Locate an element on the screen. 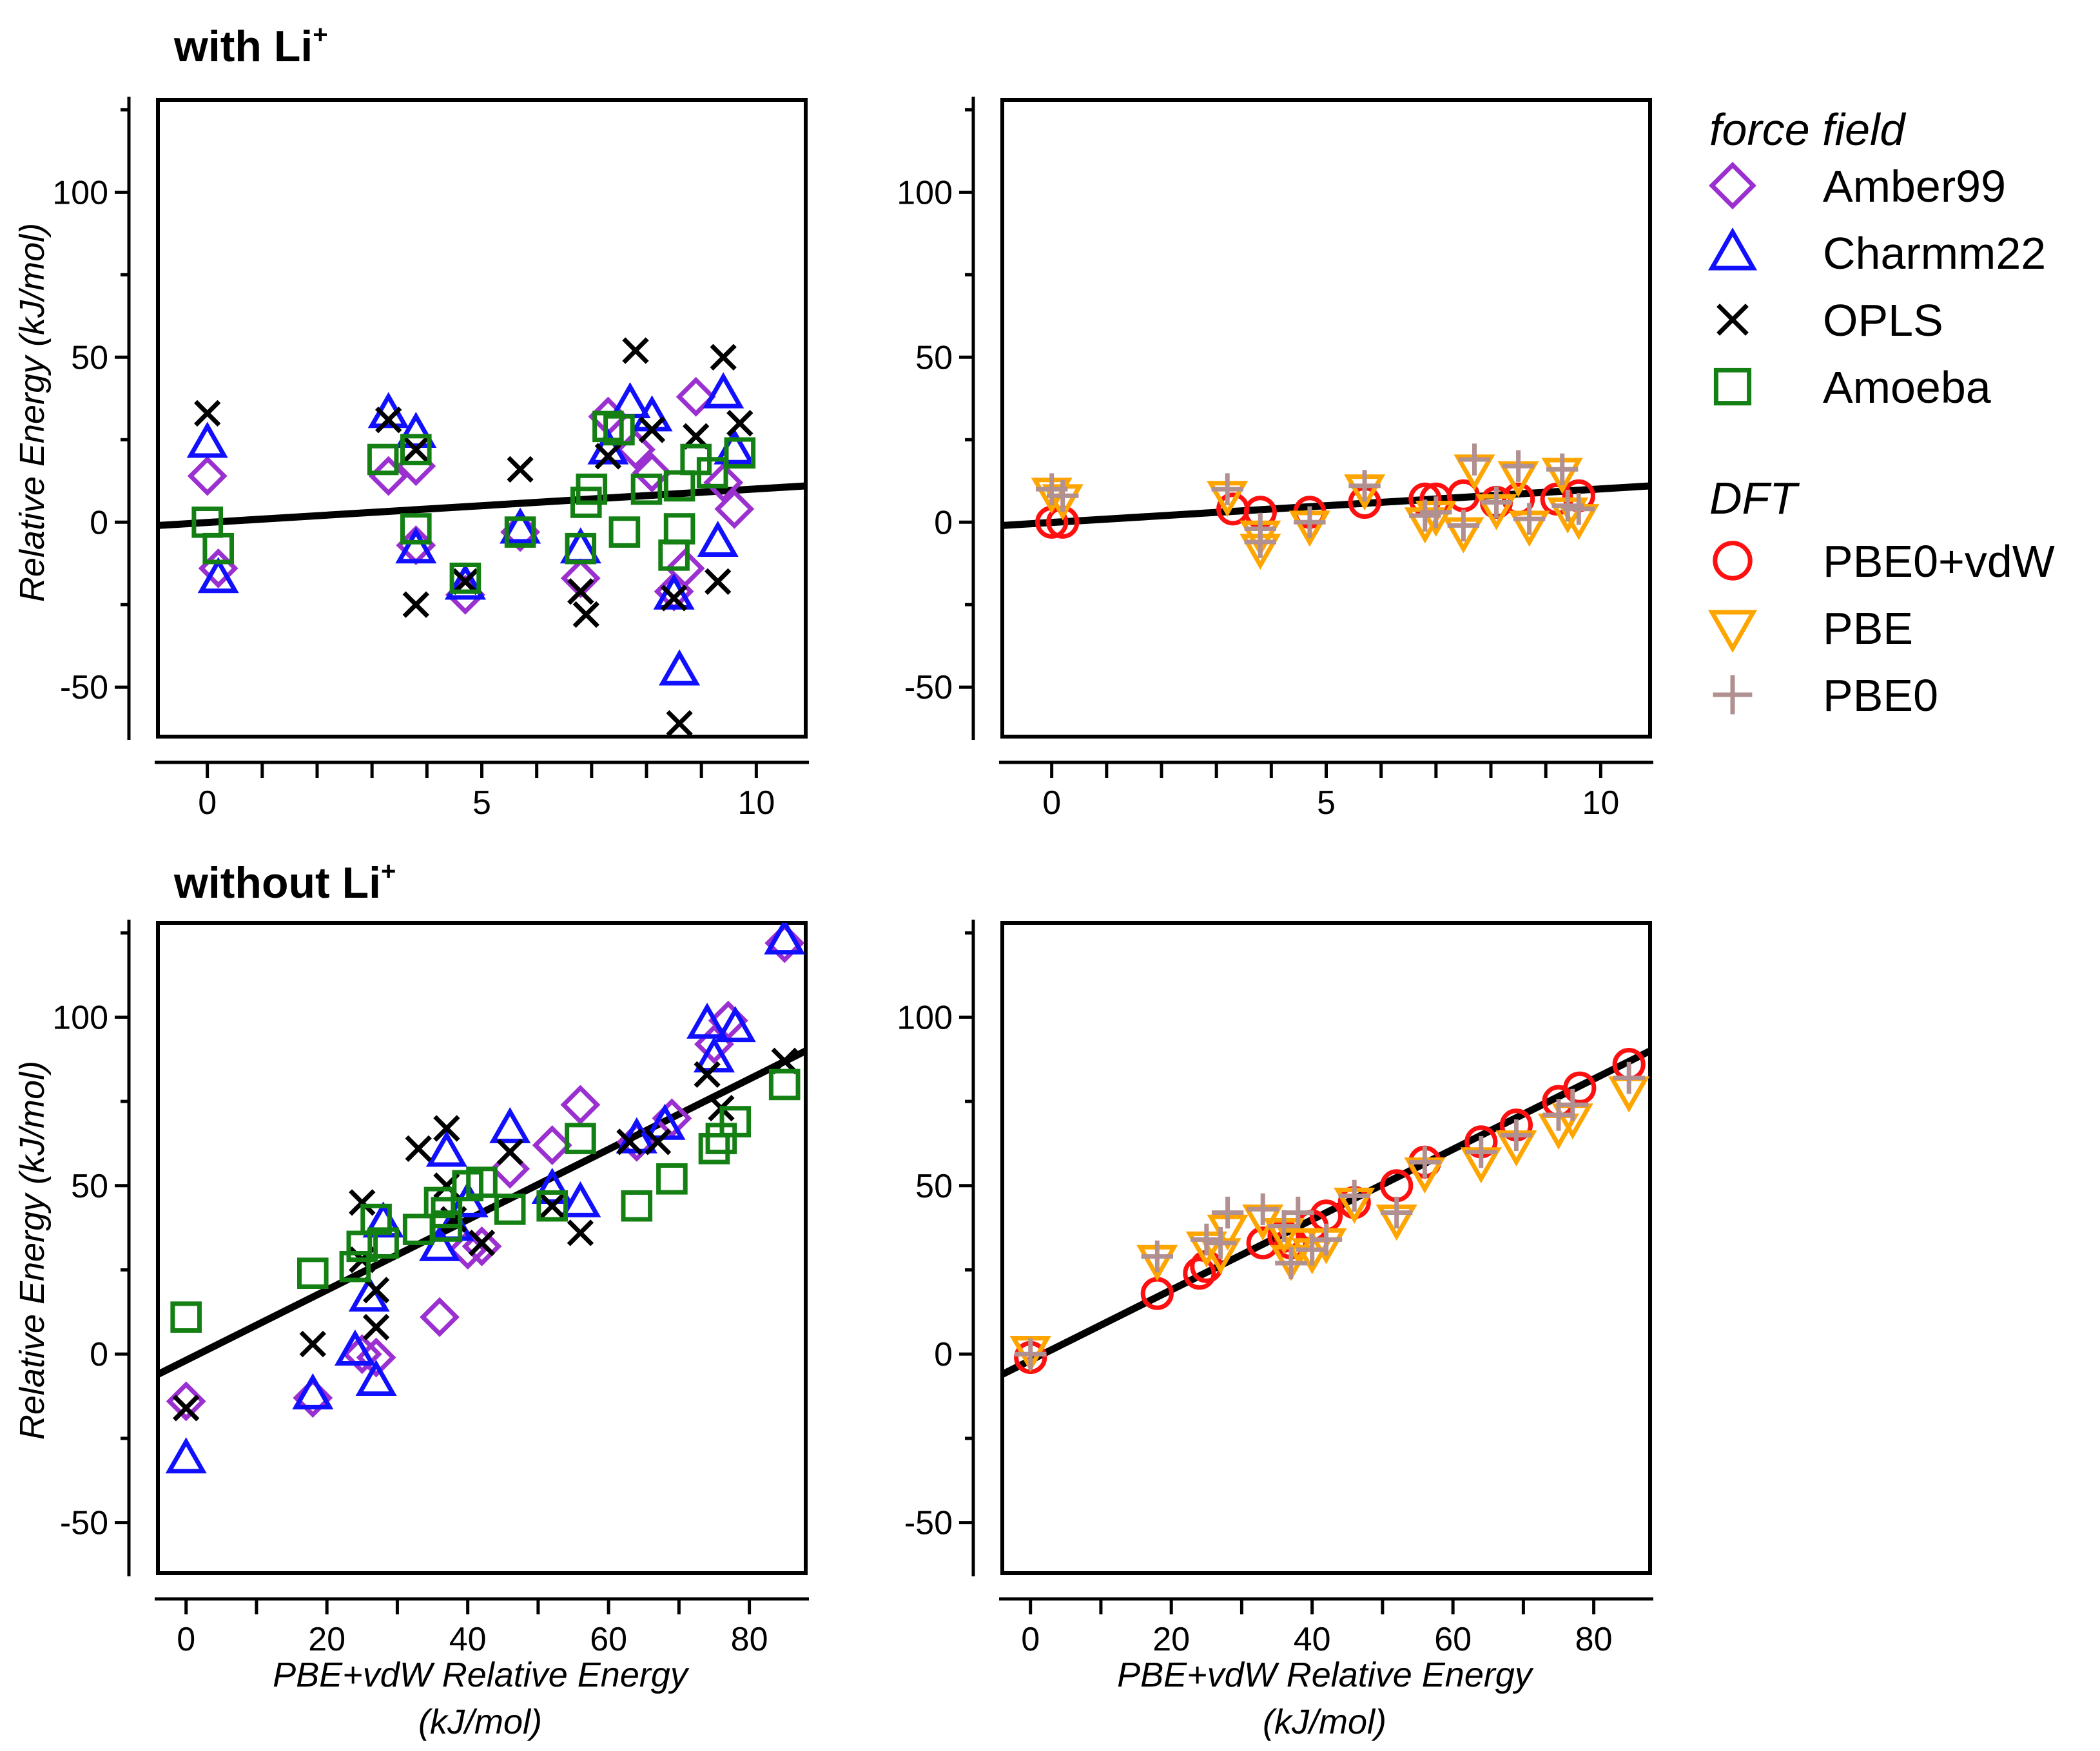  bottom-left-xlabel-line1: PBE+vdW Relative Energy is located at coordinates (481, 1675).